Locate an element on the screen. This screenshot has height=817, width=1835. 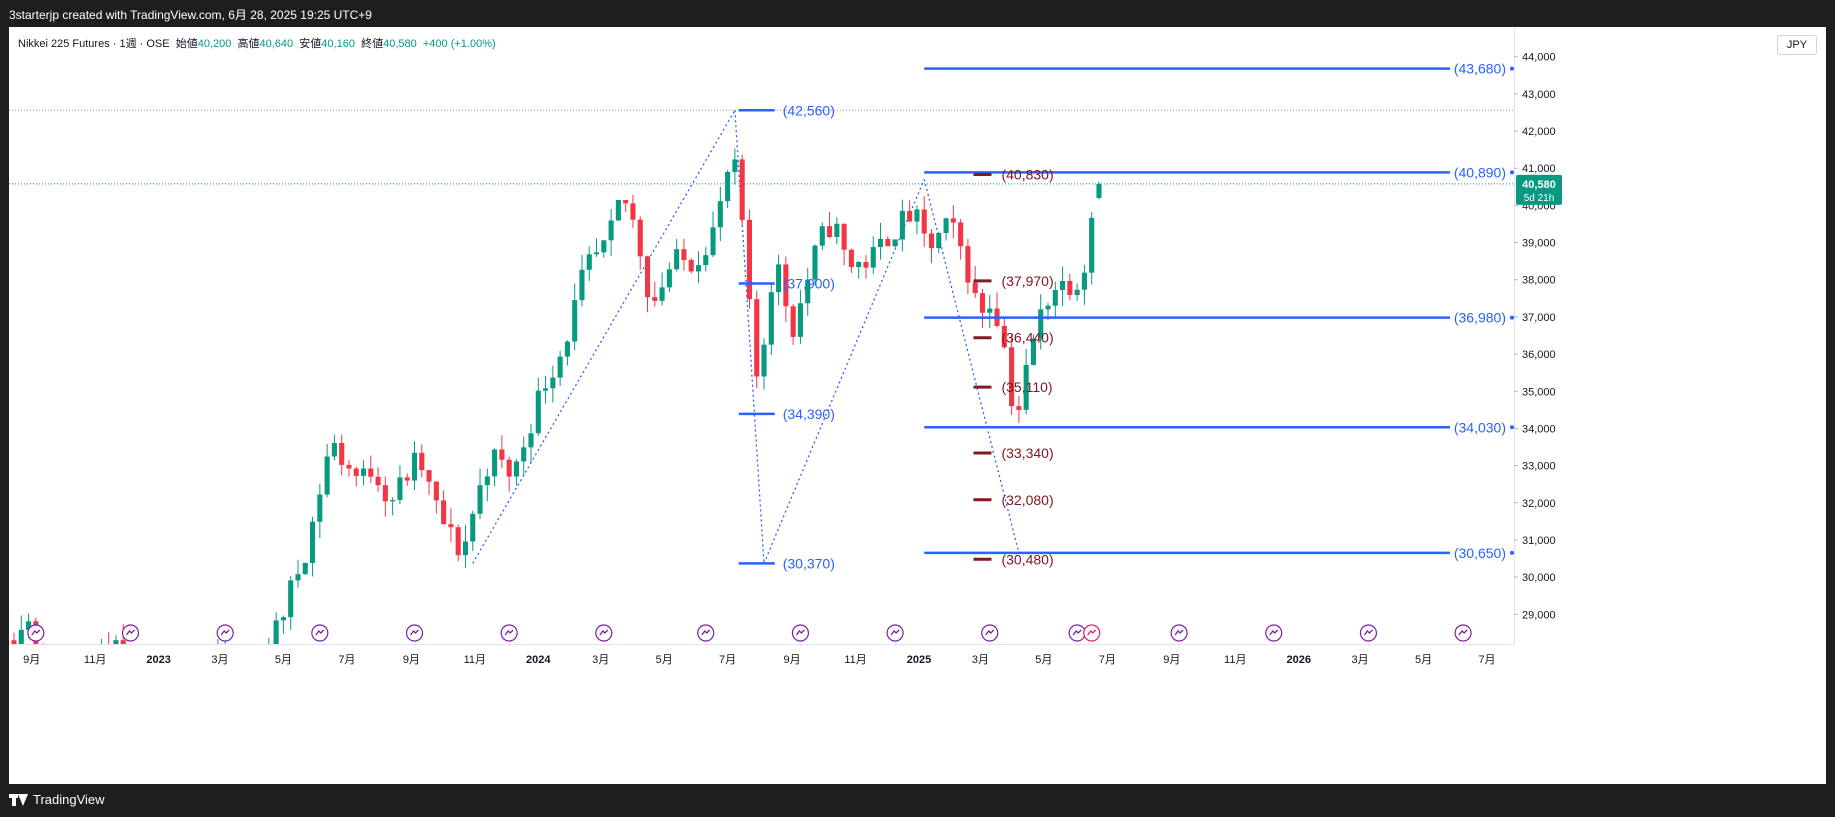
tradingview-logo-icon is located at coordinates (18, 799).